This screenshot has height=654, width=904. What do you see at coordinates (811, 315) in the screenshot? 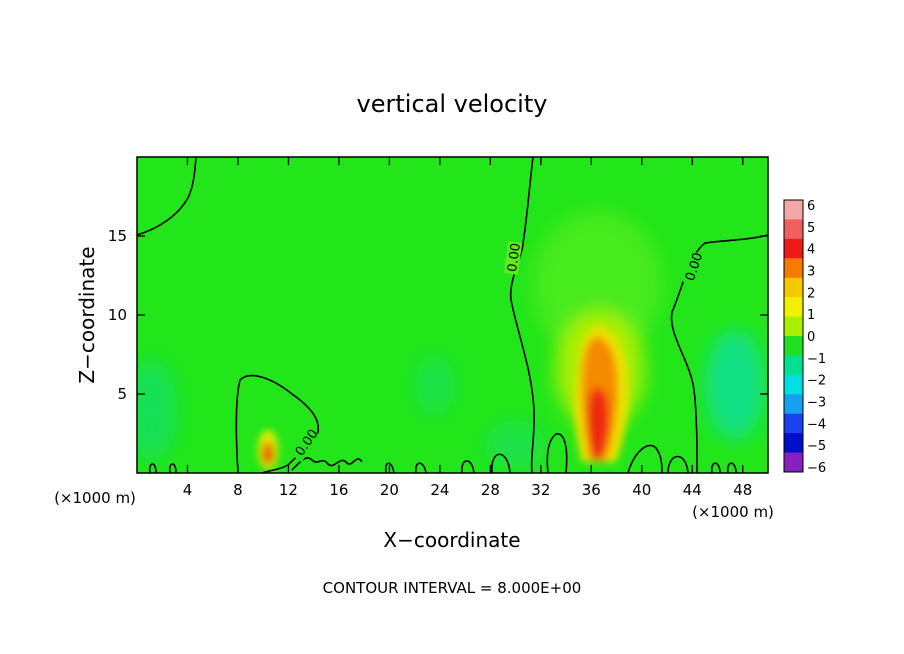
I see `colorbar-label: 1` at bounding box center [811, 315].